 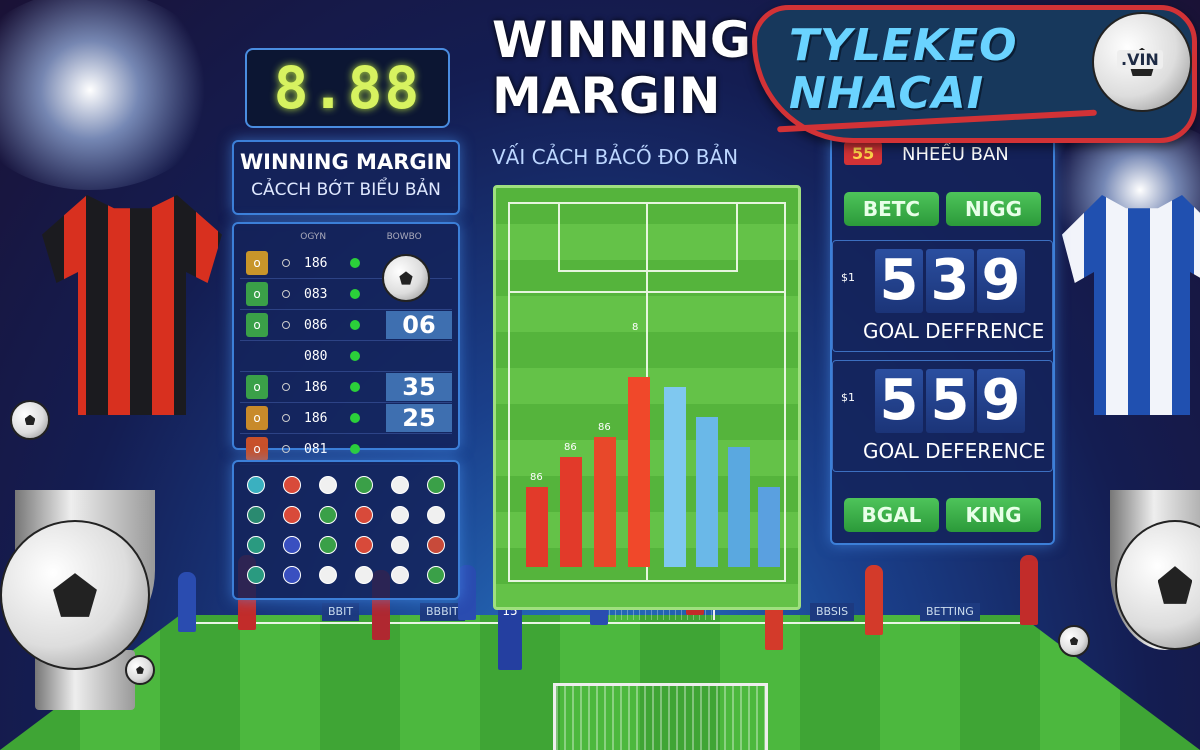 What do you see at coordinates (346, 387) in the screenshot?
I see `table-row: o 186 35` at bounding box center [346, 387].